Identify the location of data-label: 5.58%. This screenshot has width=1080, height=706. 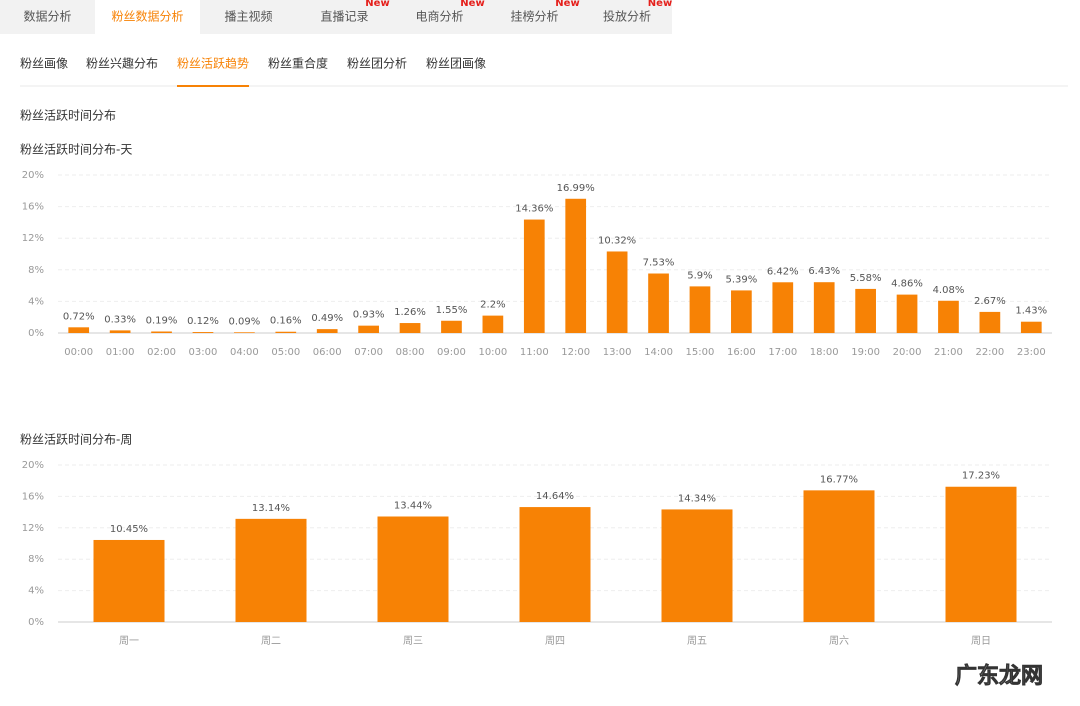
(866, 278).